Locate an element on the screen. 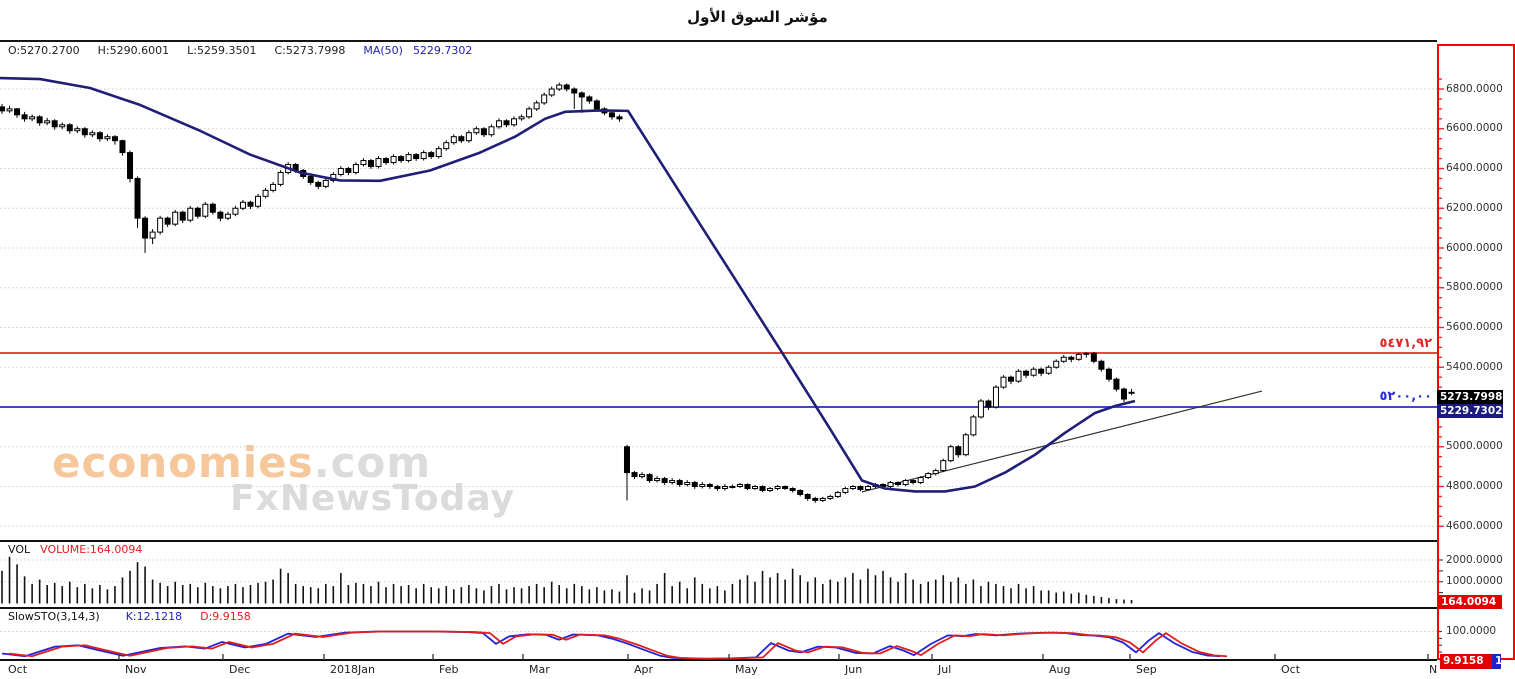 The image size is (1515, 679). pane-divider-volume is located at coordinates (718, 541).